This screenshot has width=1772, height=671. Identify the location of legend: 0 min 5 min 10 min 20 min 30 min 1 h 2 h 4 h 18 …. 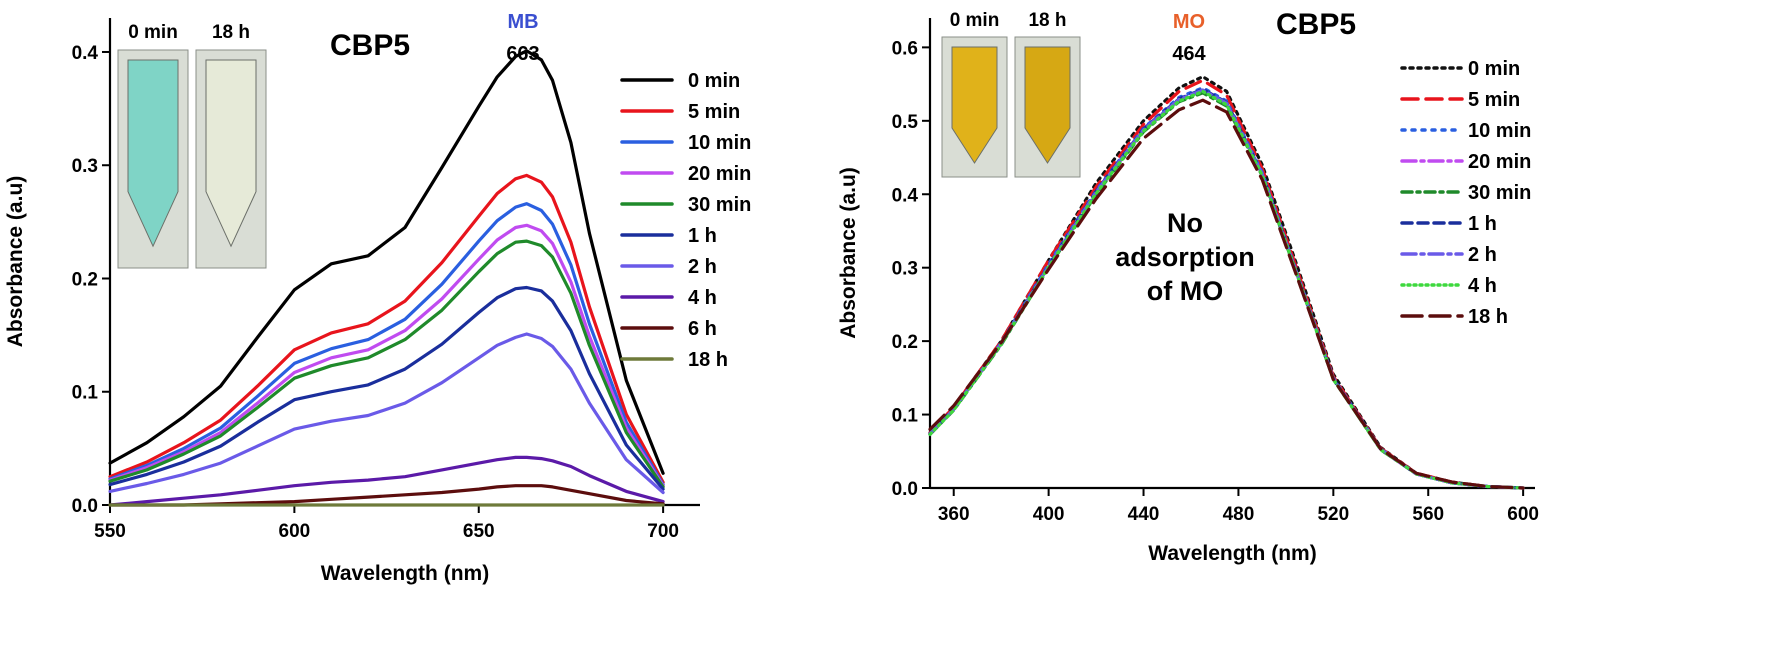
(1465, 193).